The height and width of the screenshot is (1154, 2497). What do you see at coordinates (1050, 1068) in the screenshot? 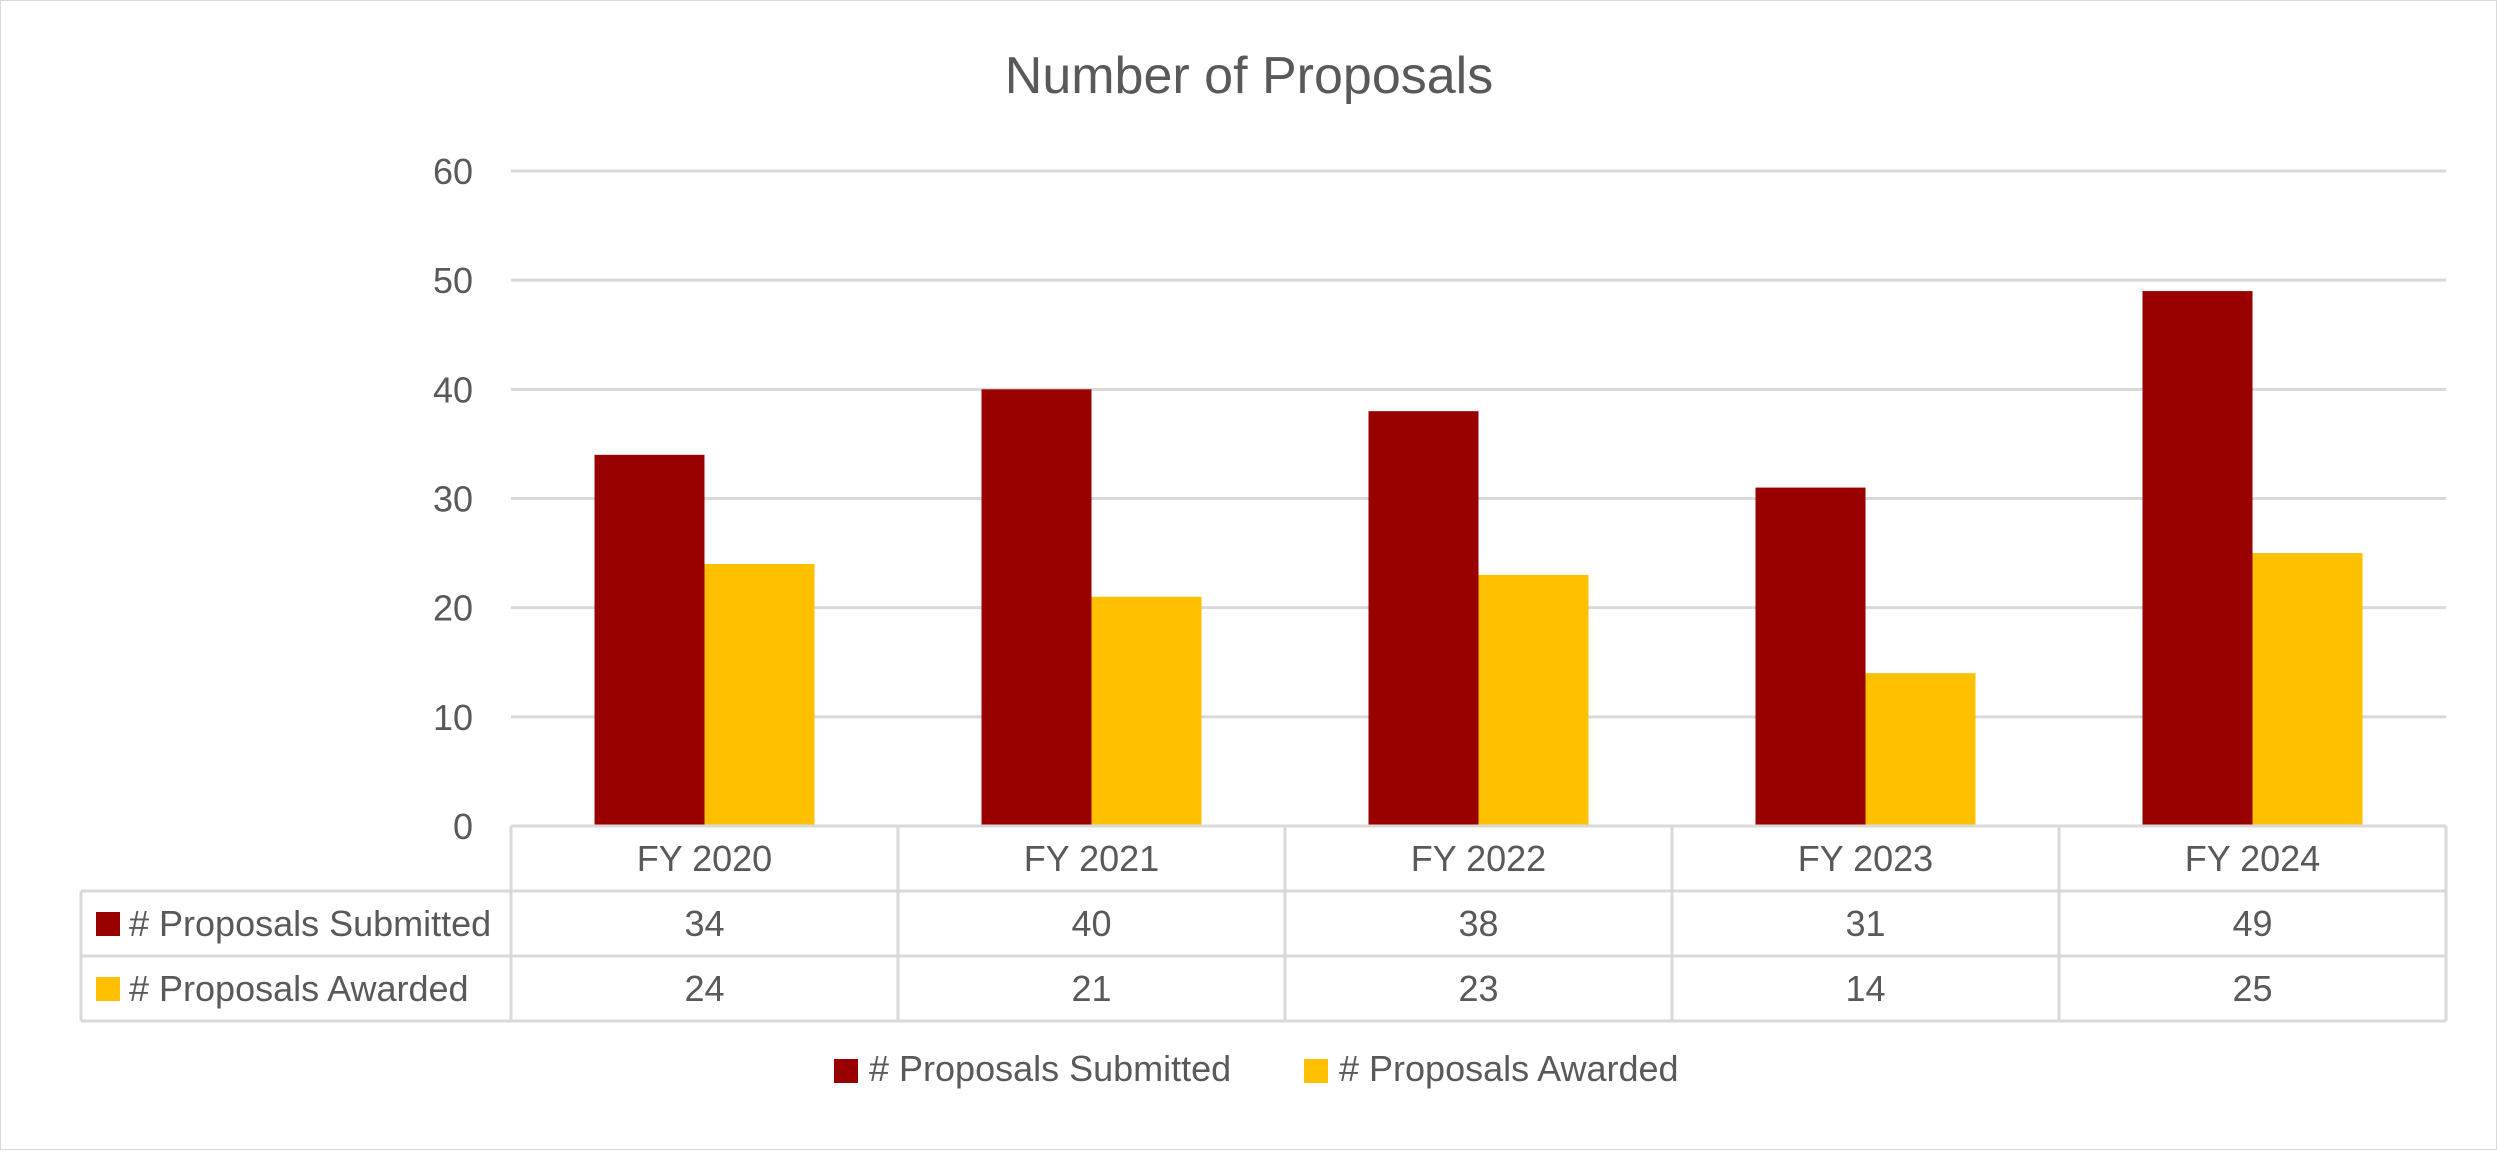
I see `legend-label: # Proposals Submitted` at bounding box center [1050, 1068].